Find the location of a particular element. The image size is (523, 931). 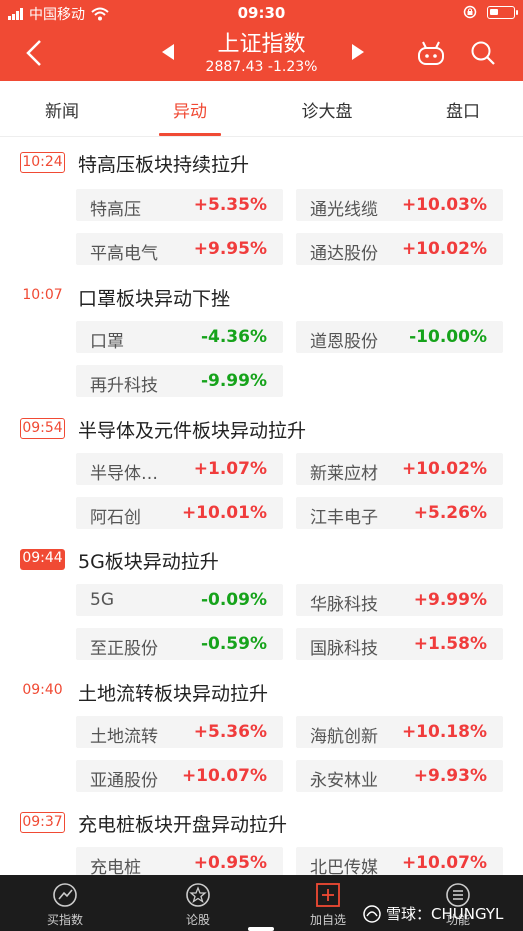

event-time-badge: 10:24 is located at coordinates (42, 162).